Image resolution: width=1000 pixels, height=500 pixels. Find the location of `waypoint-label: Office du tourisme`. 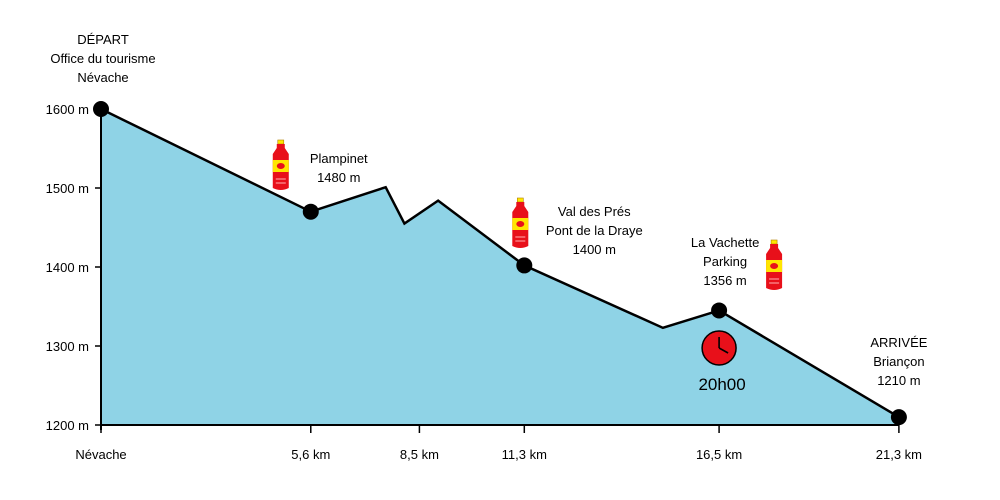

waypoint-label: Office du tourisme is located at coordinates (102, 58).